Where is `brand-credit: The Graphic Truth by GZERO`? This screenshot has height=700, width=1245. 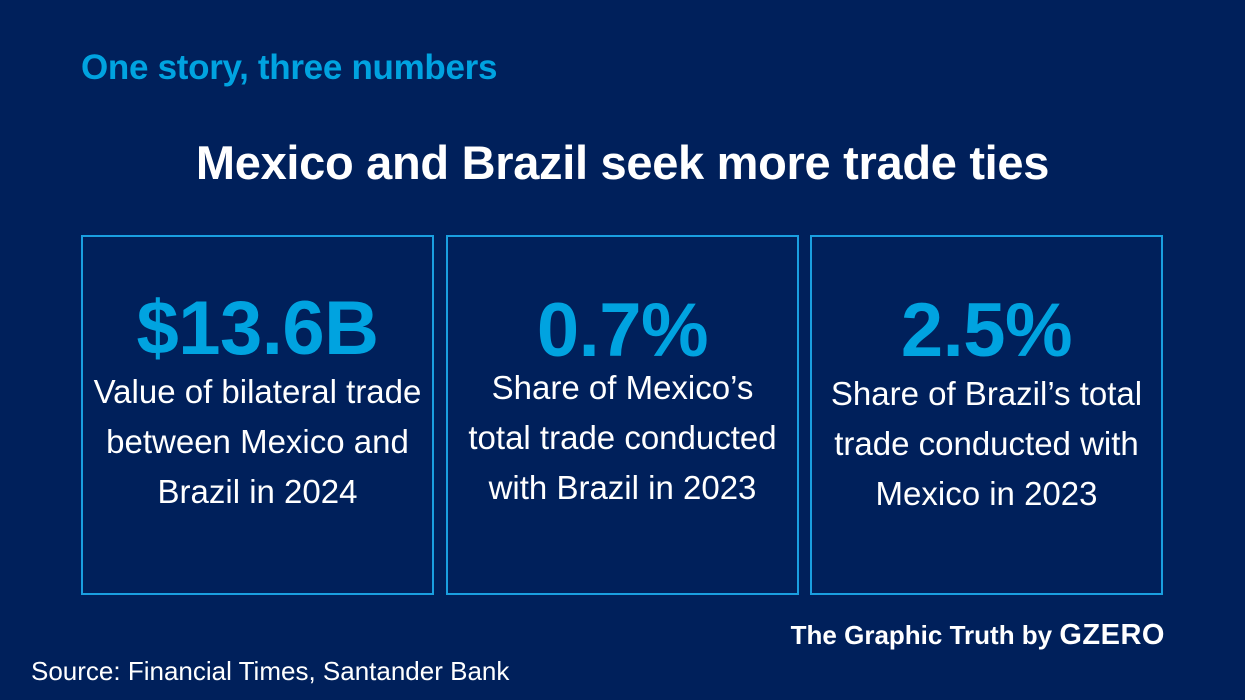
brand-credit: The Graphic Truth by GZERO is located at coordinates (978, 635).